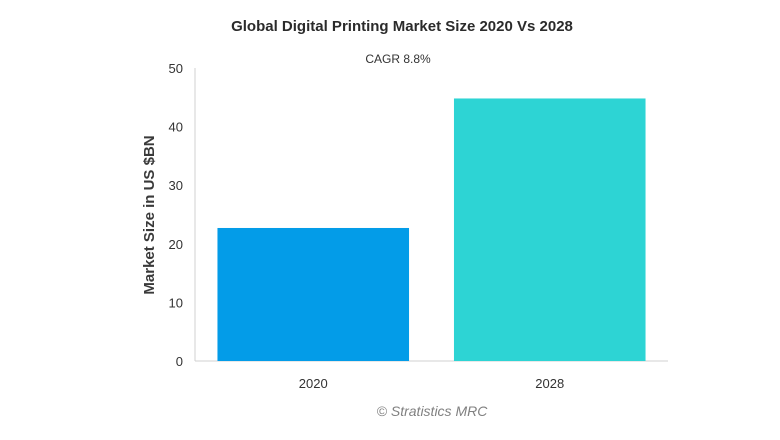  Describe the element at coordinates (433, 411) in the screenshot. I see `source-credit: © Stratistics MRC` at that location.